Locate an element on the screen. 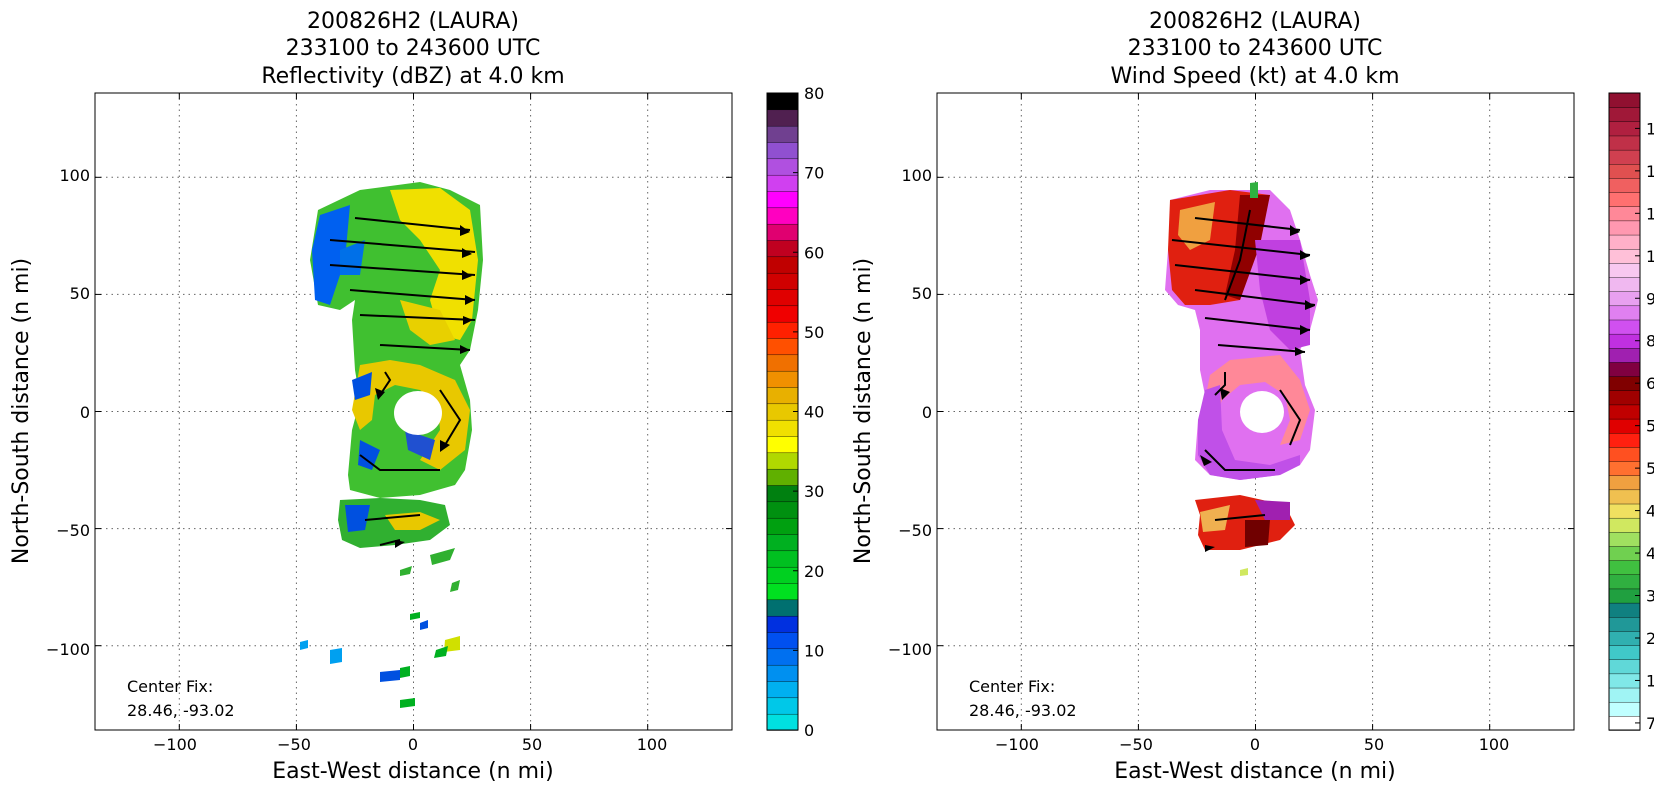  colorbar-tick-label: 34 is located at coordinates (1650, 596).